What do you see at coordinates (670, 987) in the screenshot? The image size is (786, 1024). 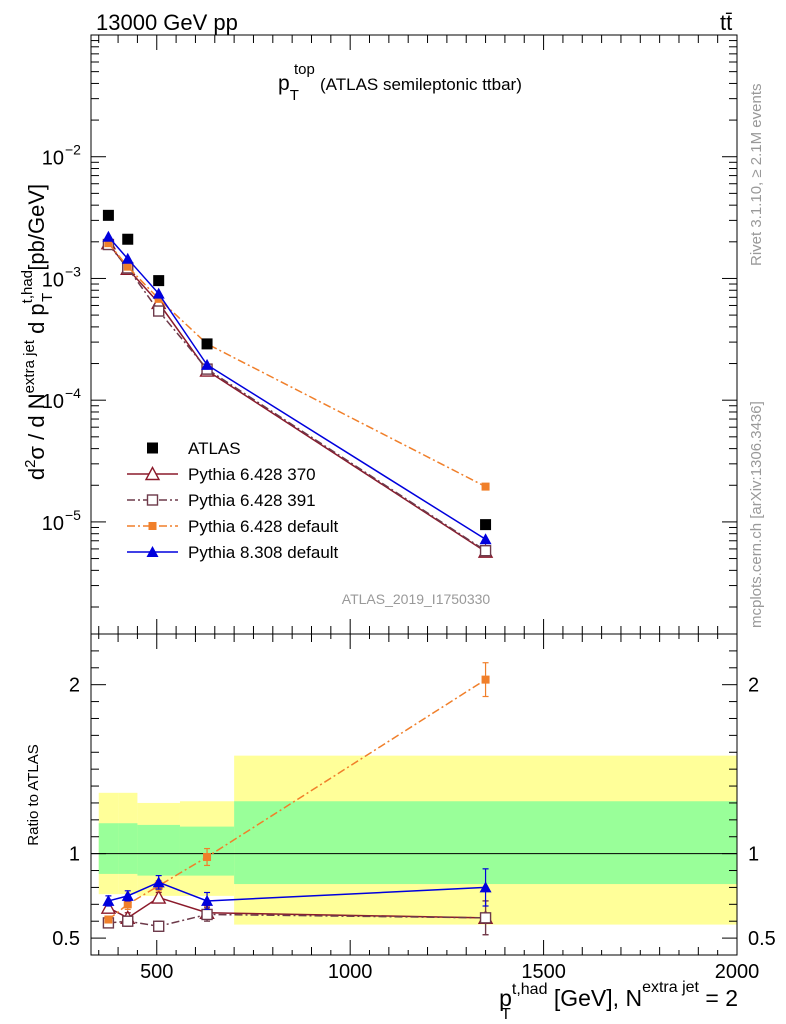 I see `xlabel-sup2: extra jet` at bounding box center [670, 987].